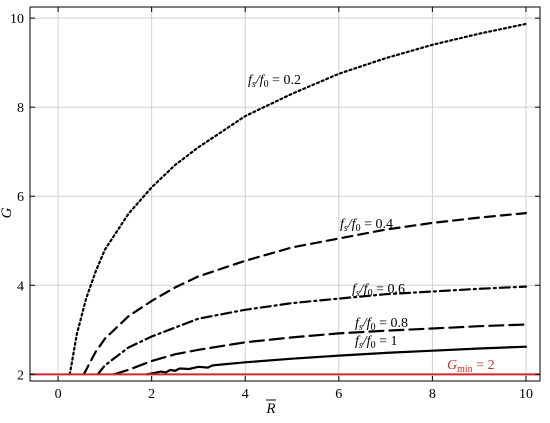  What do you see at coordinates (151, 394) in the screenshot?
I see `x-tick-label: 2` at bounding box center [151, 394].